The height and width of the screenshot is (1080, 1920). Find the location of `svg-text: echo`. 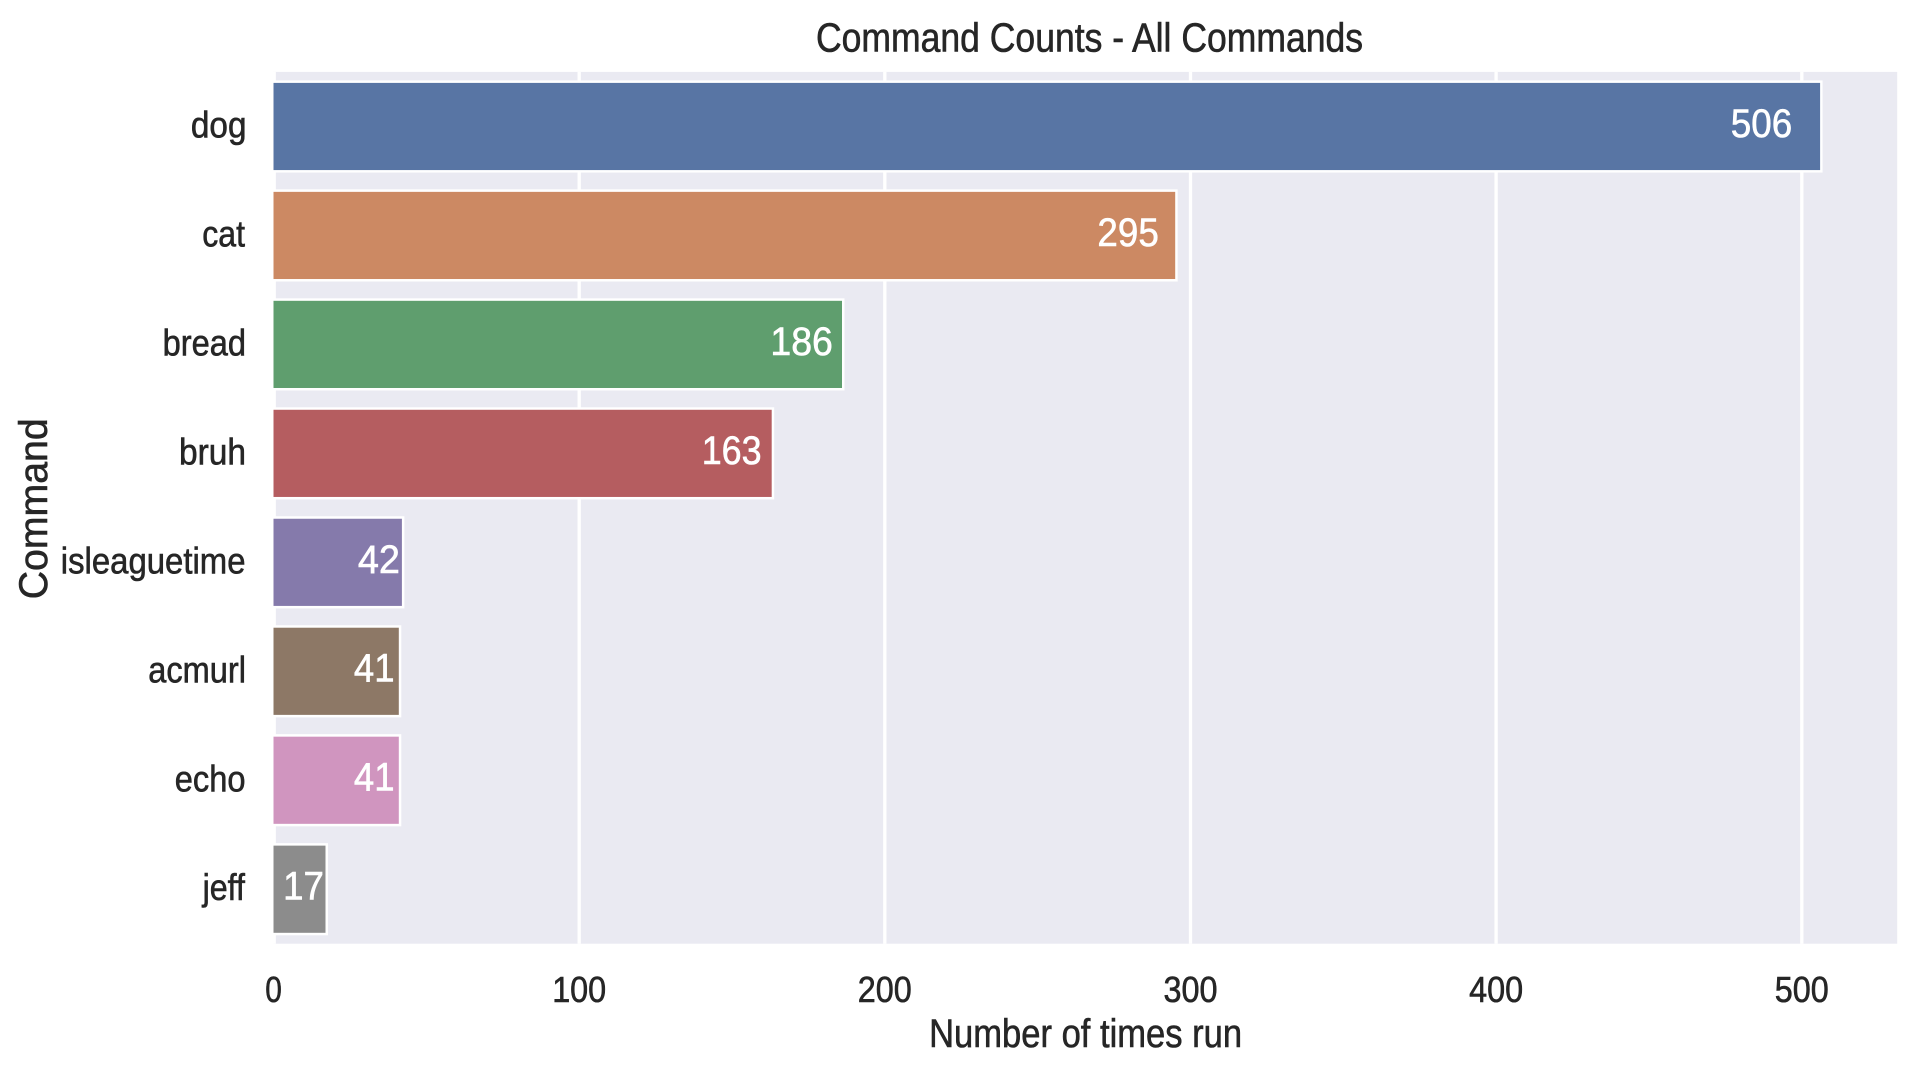

svg-text: echo is located at coordinates (210, 778).